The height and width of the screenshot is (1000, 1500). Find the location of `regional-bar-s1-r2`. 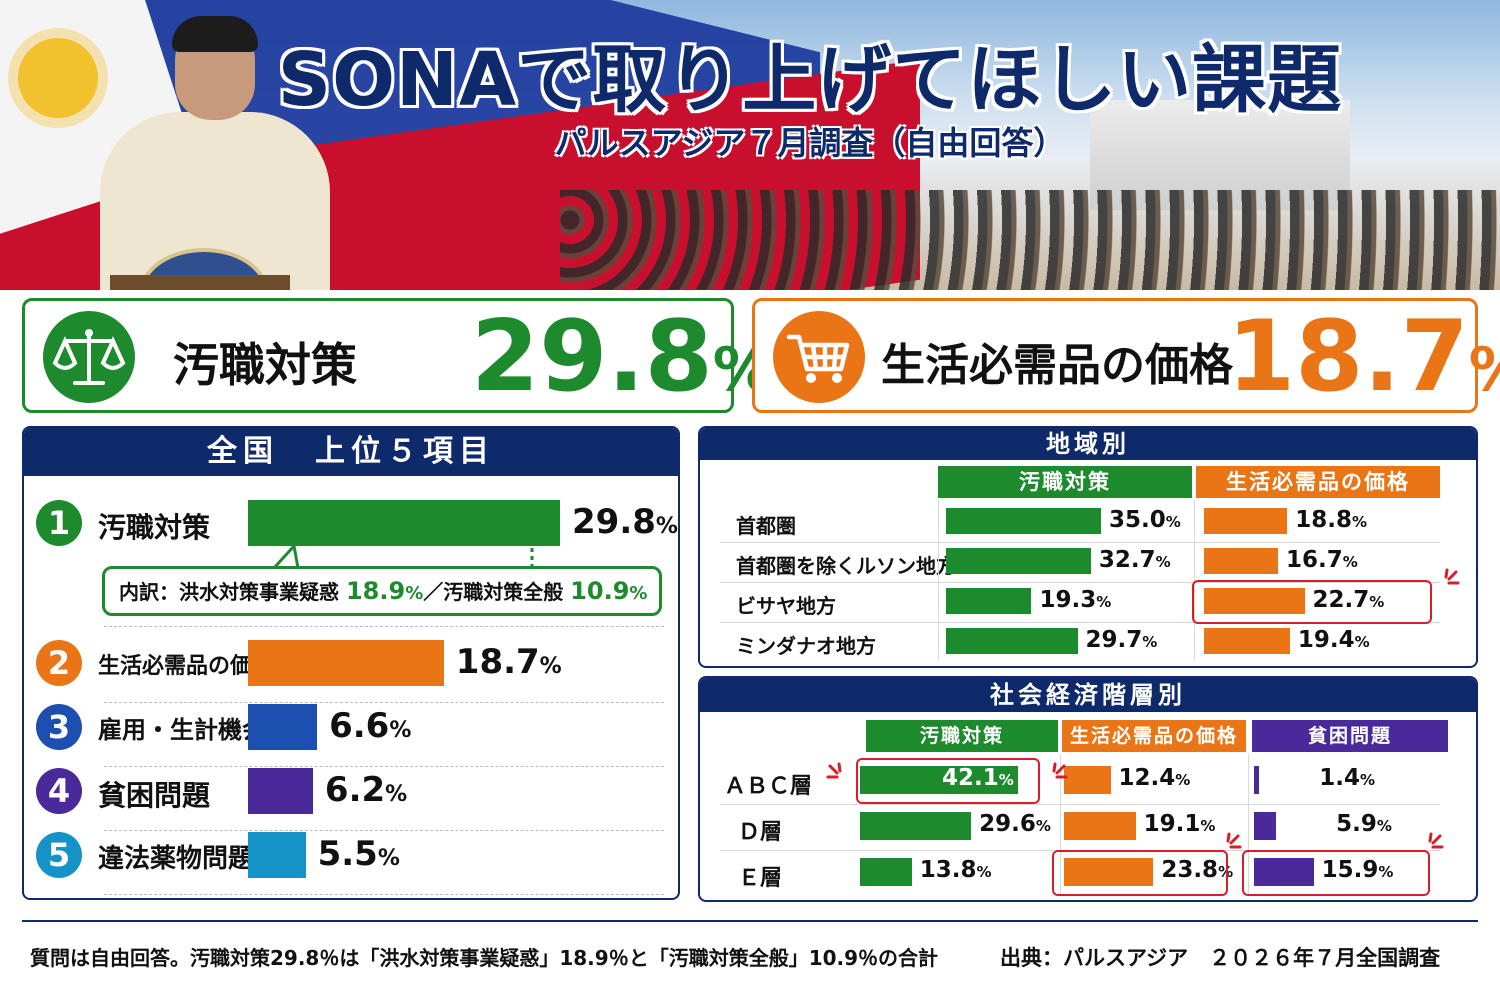

regional-bar-s1-r2 is located at coordinates (1254, 601).